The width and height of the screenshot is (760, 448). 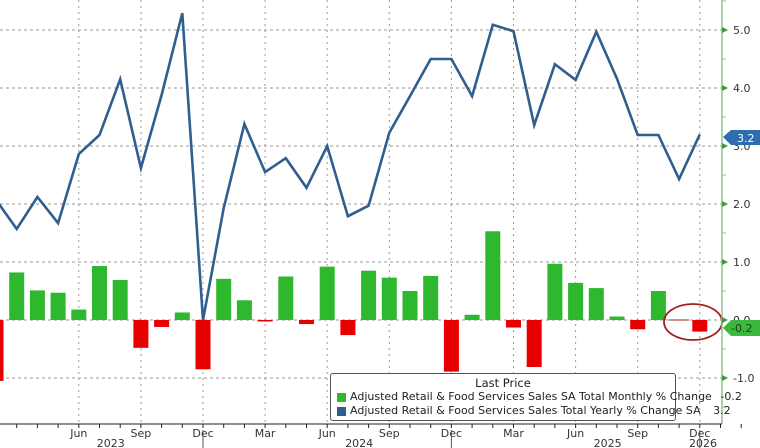 I want to click on legend-swatch-yearly, so click(x=341, y=411).